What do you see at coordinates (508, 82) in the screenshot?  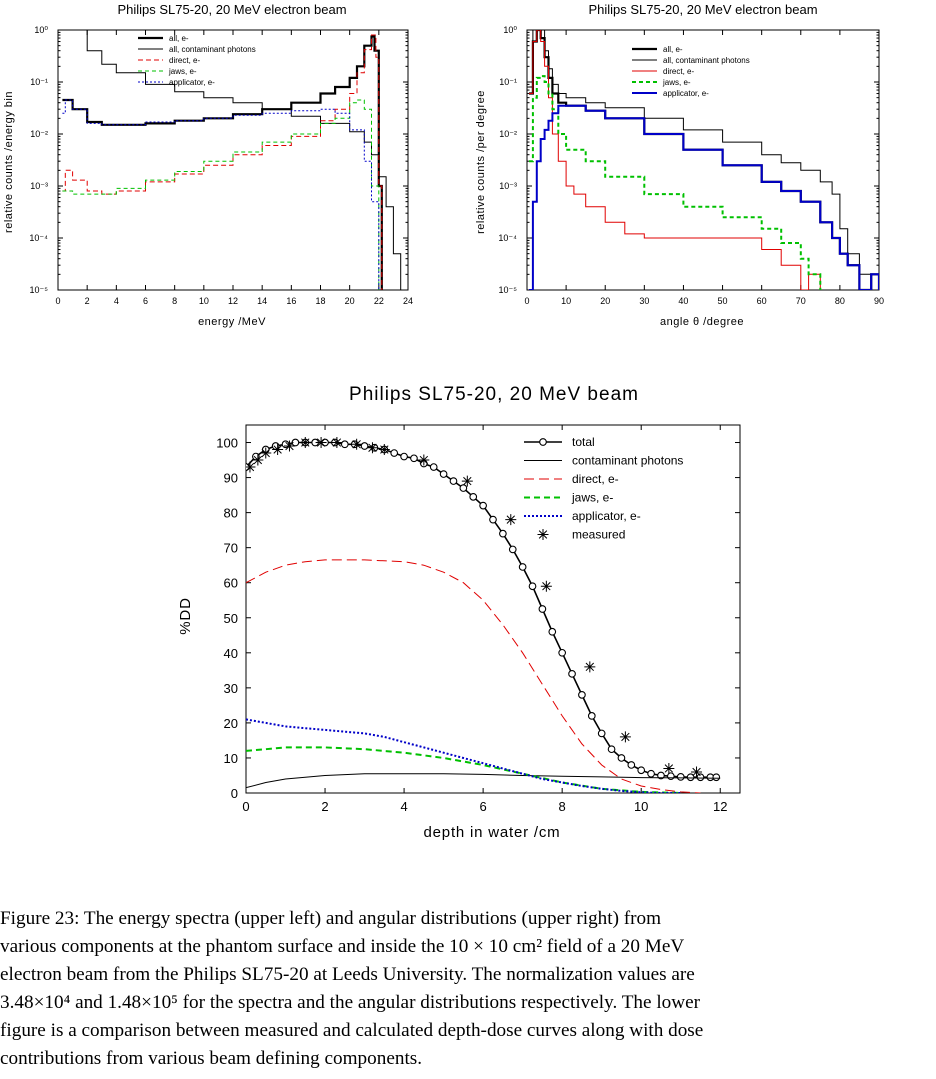 I see `angle-y-tick-label: 10⁻¹` at bounding box center [508, 82].